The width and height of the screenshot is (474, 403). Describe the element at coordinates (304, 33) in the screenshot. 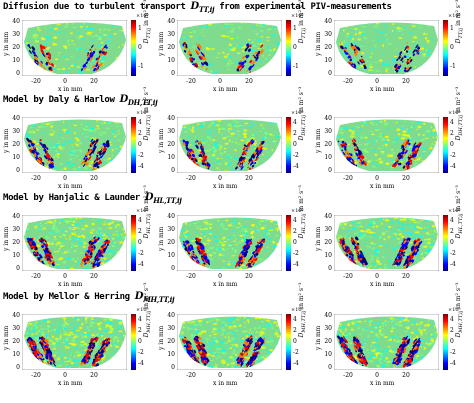

I see `colorbar-symbol-subscript: TT,ij` at that location.